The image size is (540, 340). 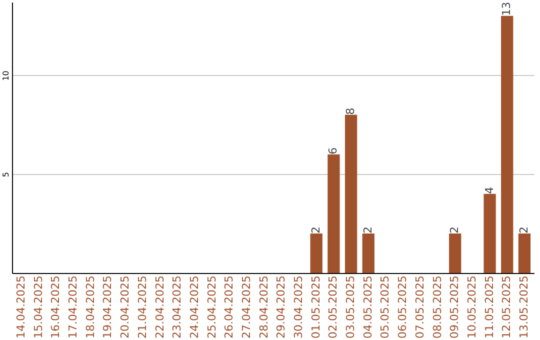 I want to click on x-tick-label: 02.05.2025, so click(x=333, y=307).